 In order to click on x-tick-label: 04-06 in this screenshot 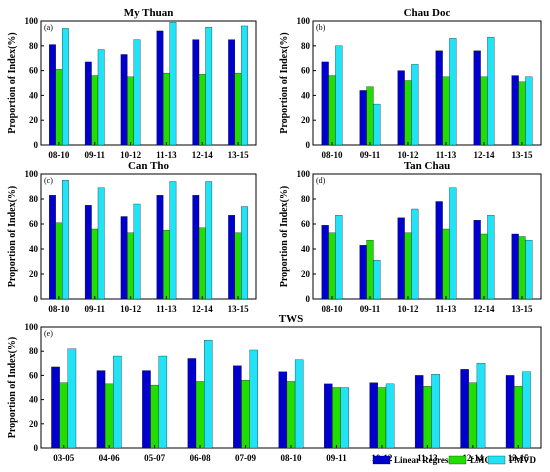, I will do `click(109, 458)`.